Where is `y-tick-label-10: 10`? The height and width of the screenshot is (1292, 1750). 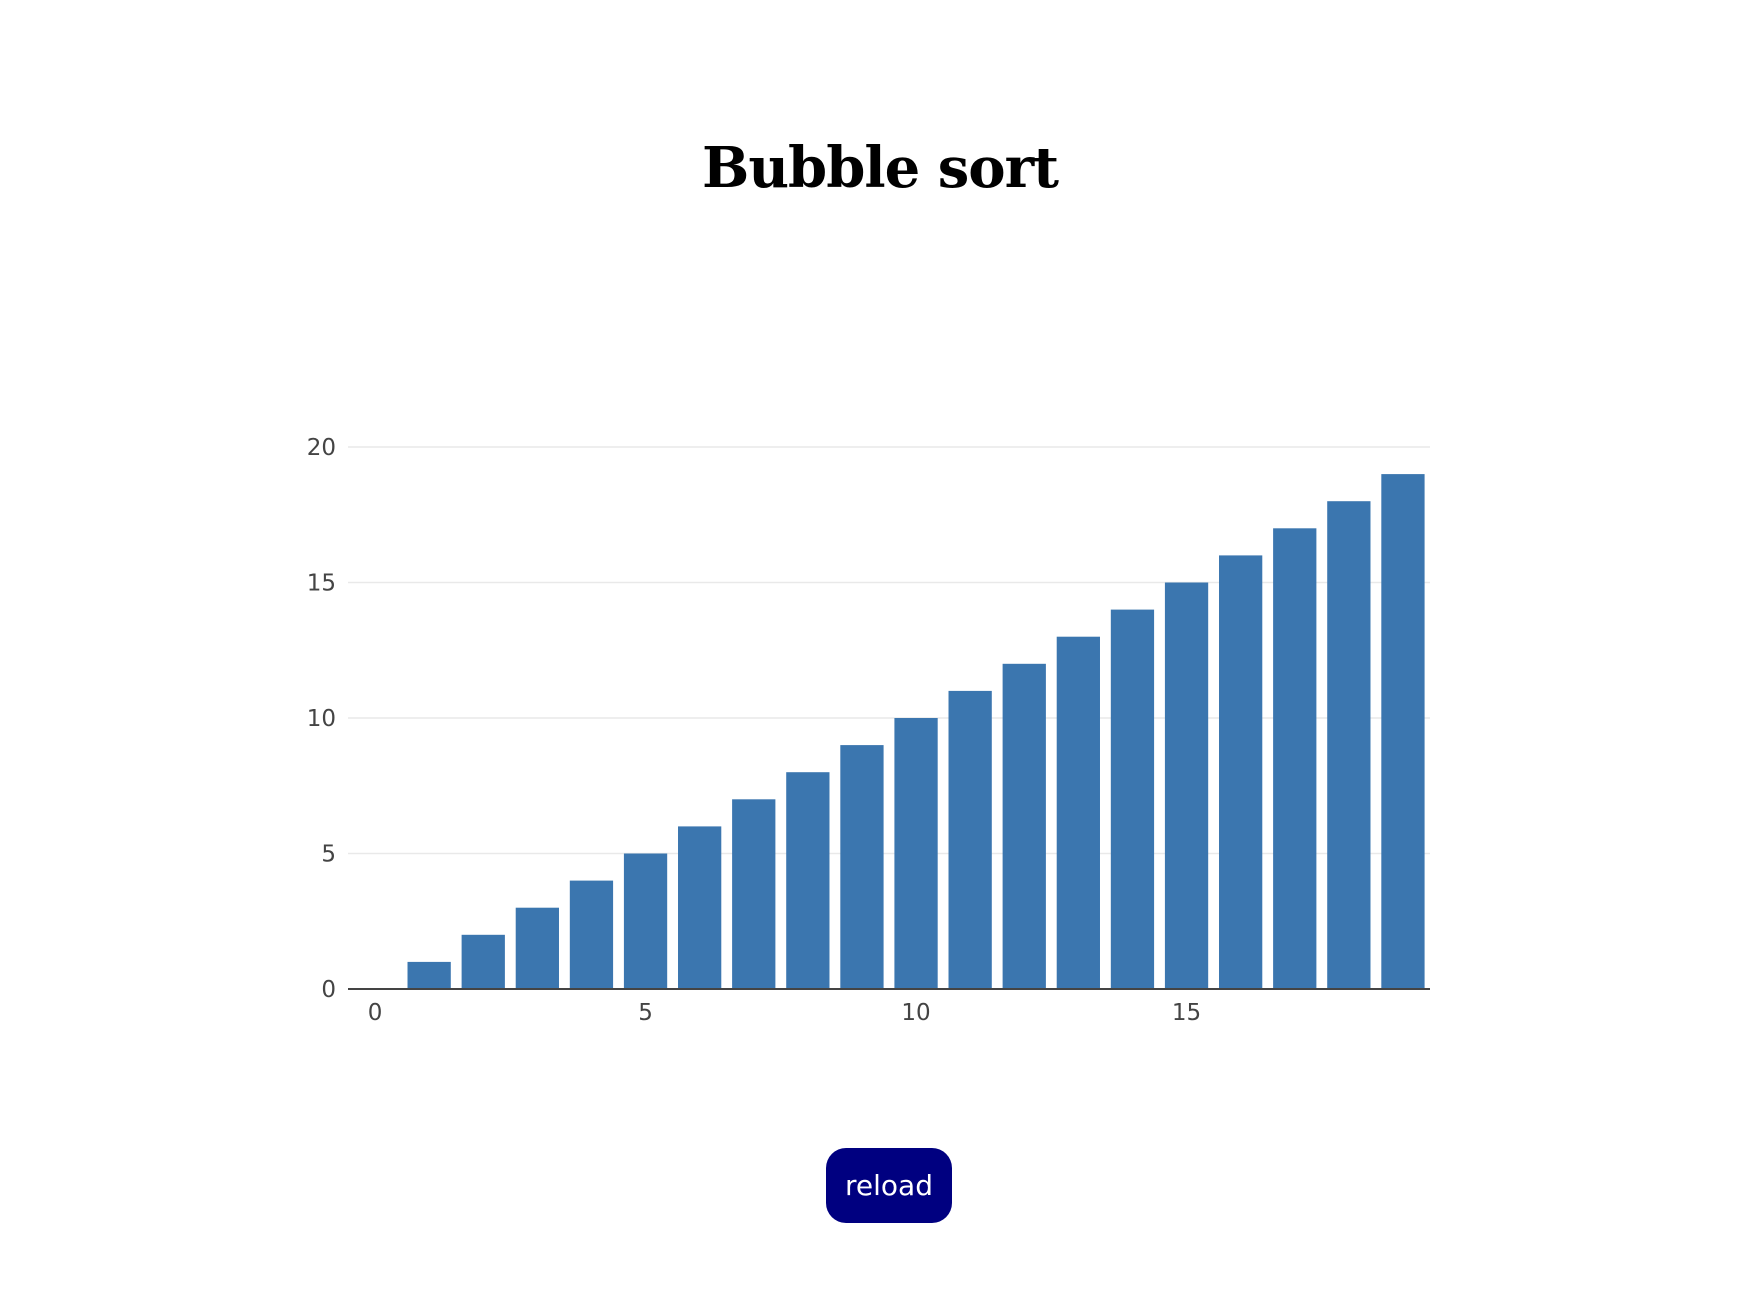 y-tick-label-10: 10 is located at coordinates (321, 719).